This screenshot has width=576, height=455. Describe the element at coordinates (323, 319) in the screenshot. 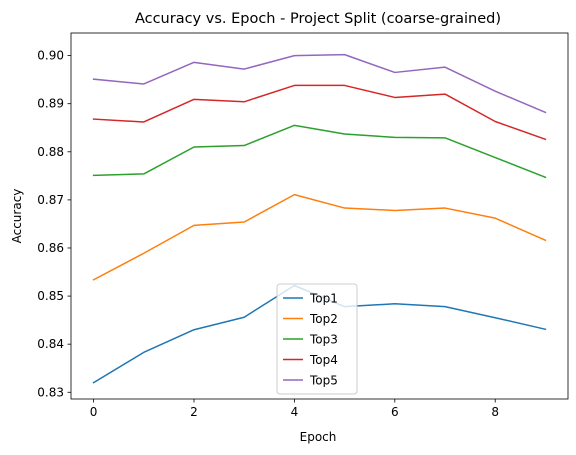

I see `legend-label-top2: Top2` at that location.